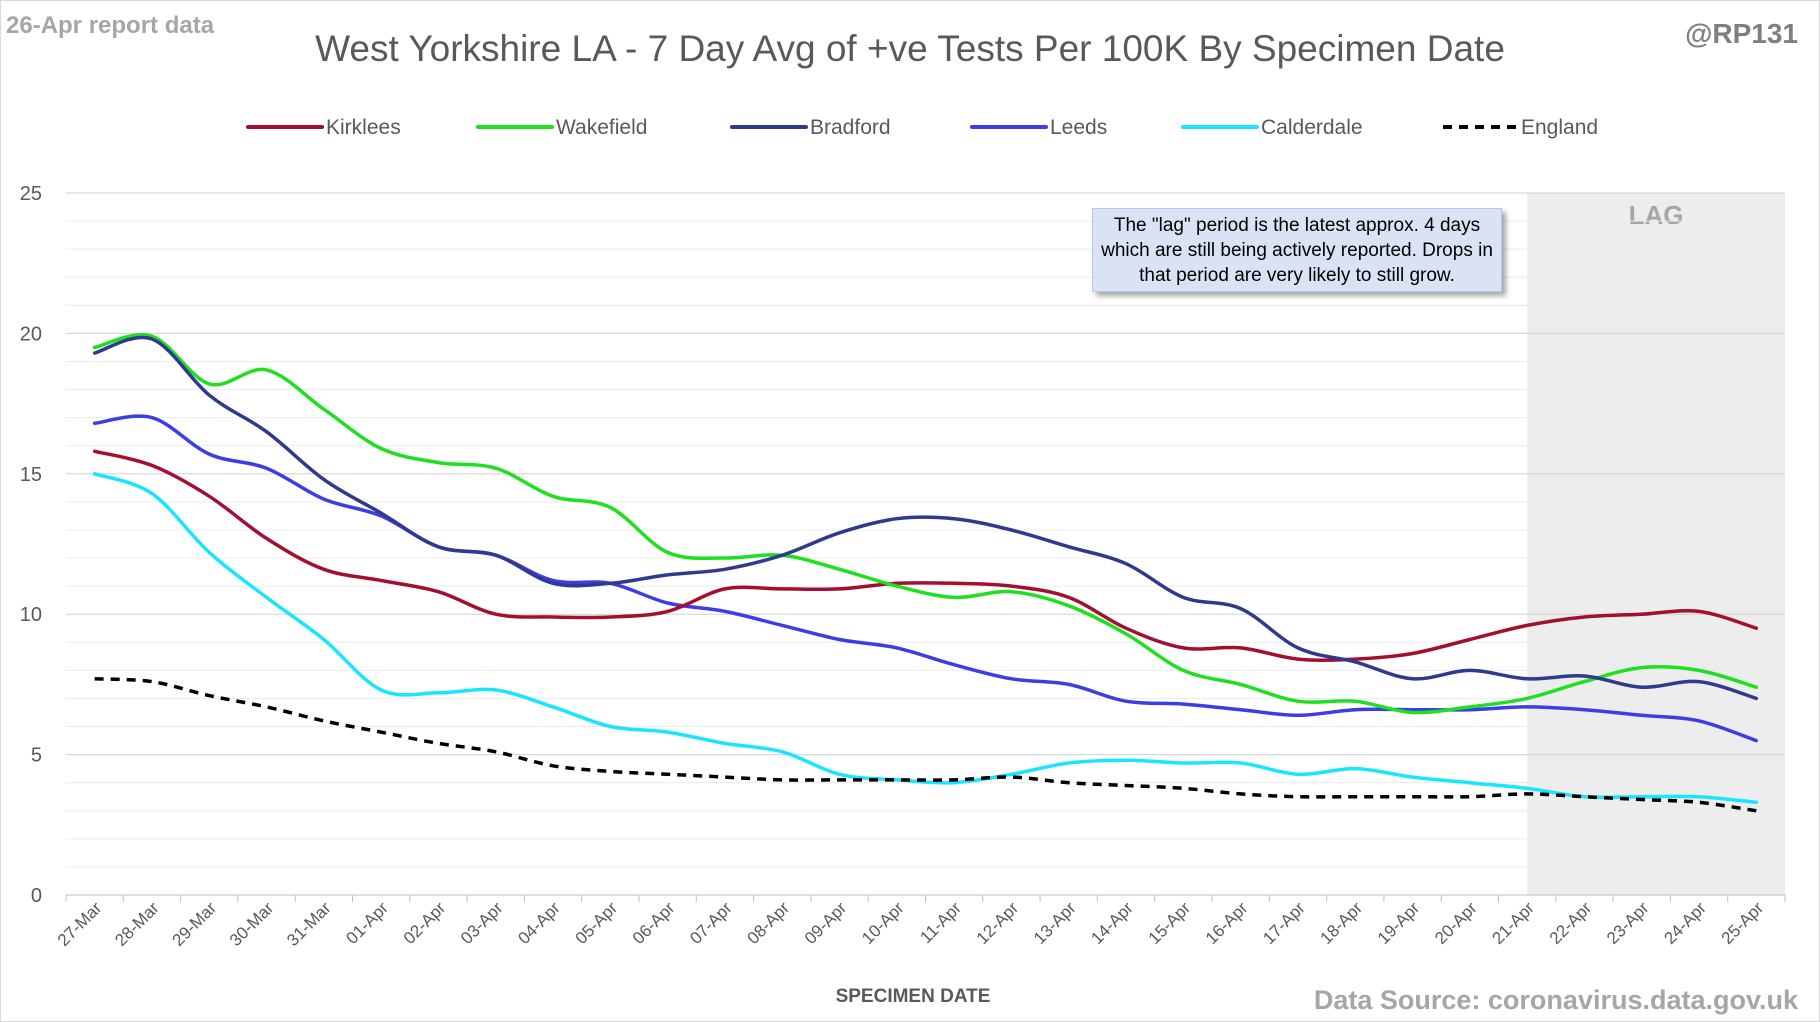  Describe the element at coordinates (769, 923) in the screenshot. I see `x-tick-label: 08-Apr` at that location.